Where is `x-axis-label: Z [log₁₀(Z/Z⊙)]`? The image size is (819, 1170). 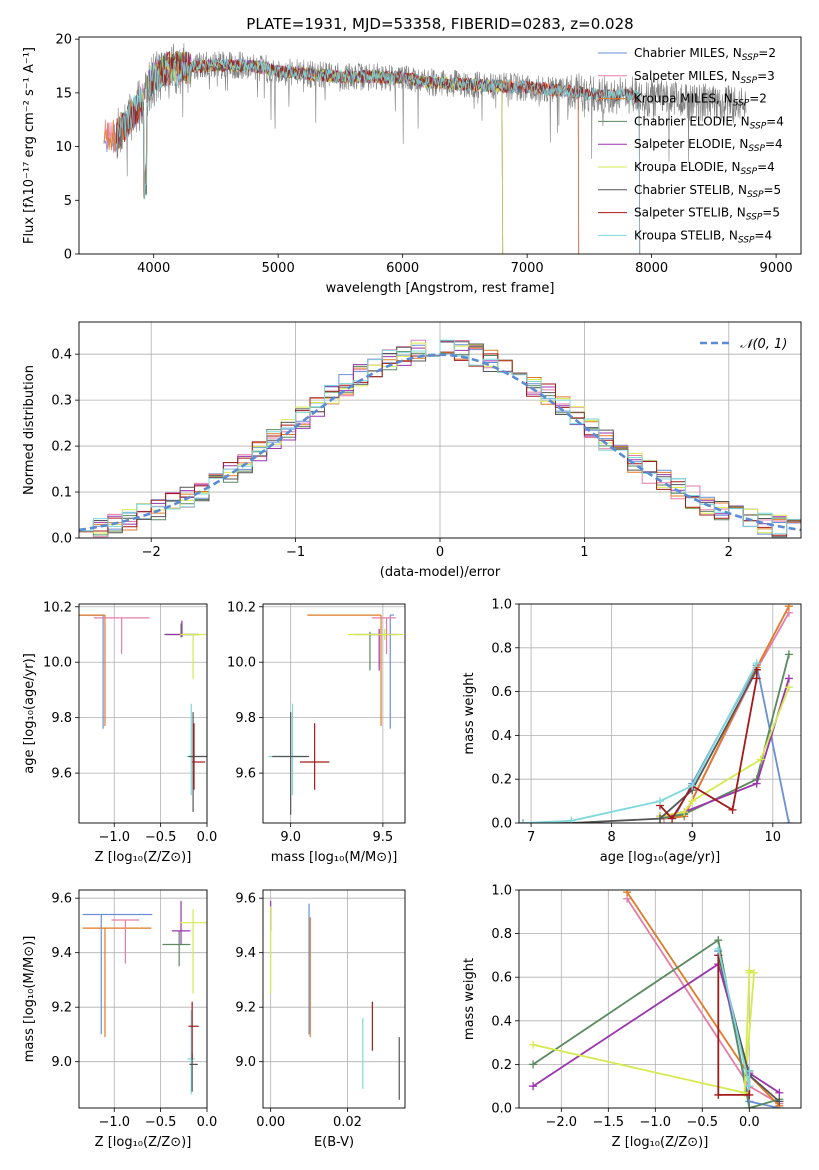
x-axis-label: Z [log₁₀(Z/Z⊙)] is located at coordinates (143, 857).